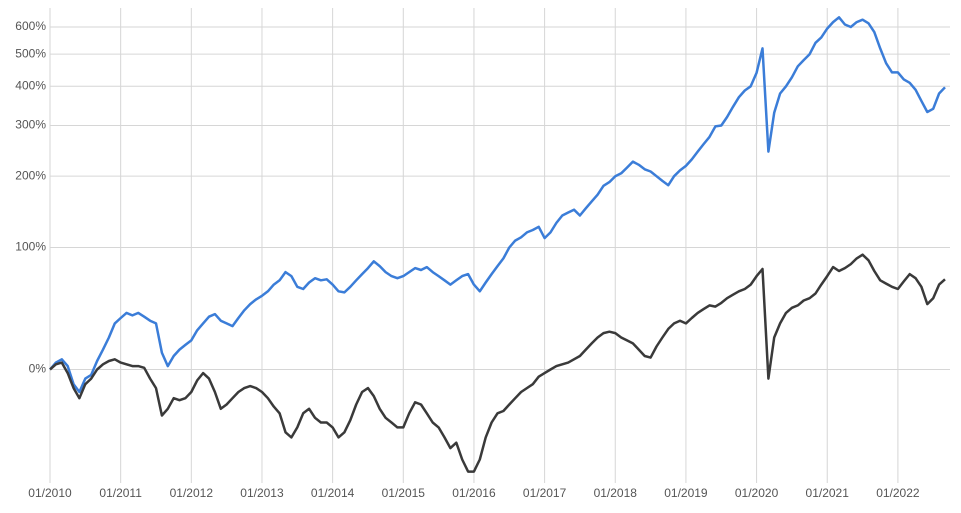 The image size is (961, 513). I want to click on x-tick-label: 01/2010, so click(50, 493).